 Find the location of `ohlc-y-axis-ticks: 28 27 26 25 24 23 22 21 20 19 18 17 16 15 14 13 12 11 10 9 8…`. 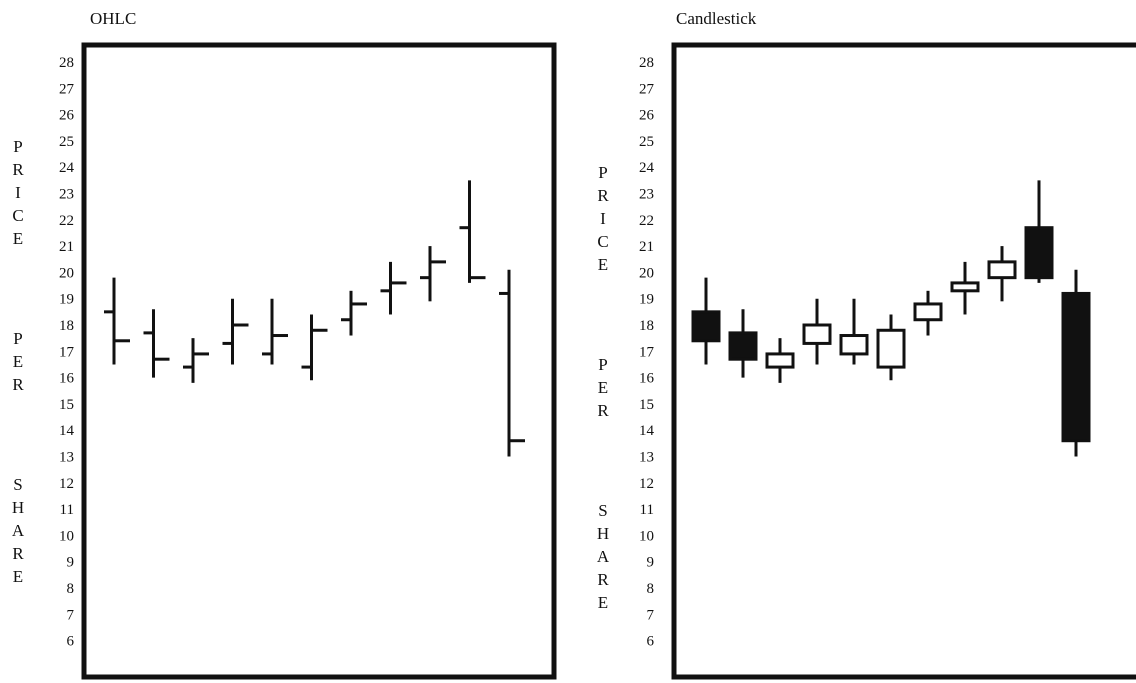

ohlc-y-axis-ticks: 28 27 26 25 24 23 22 21 20 19 18 17 16 15 14 13 12 11 10 9 8… is located at coordinates (67, 352).